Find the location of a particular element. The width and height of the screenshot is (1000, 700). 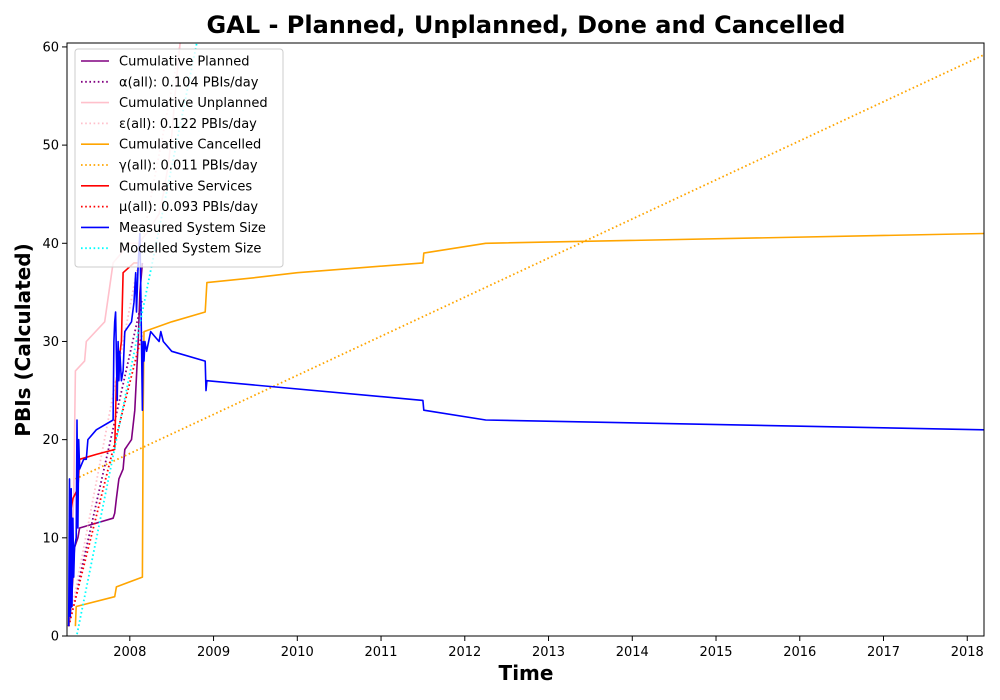

legend-label-all-0-104-pbis-day: α(all): 0.104 PBIs/day is located at coordinates (189, 82).